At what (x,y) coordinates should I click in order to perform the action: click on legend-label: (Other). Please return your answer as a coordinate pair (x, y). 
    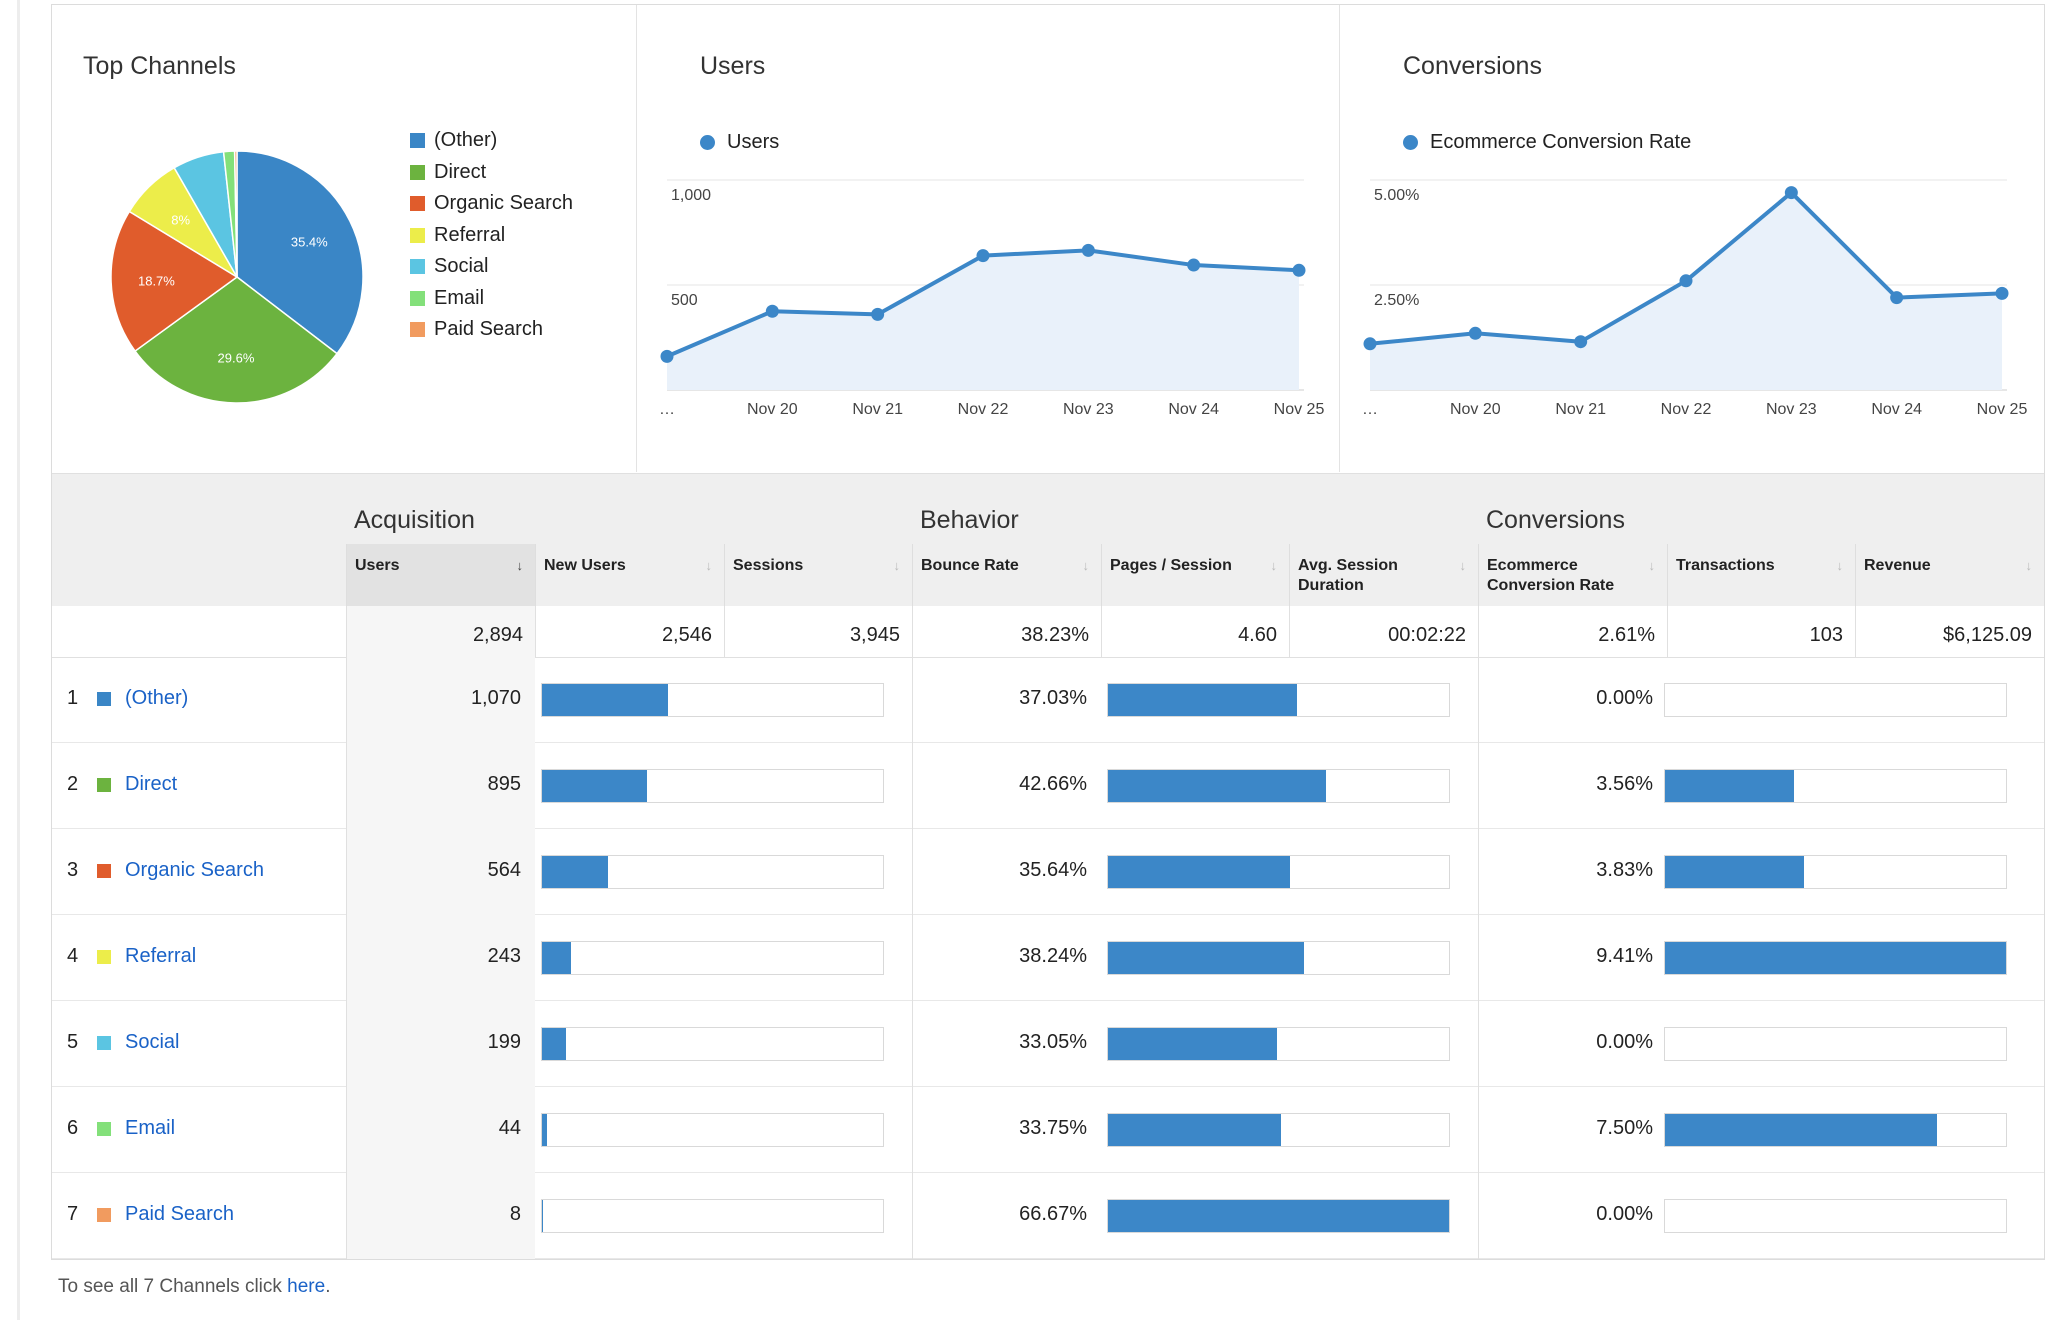
    Looking at the image, I should click on (466, 140).